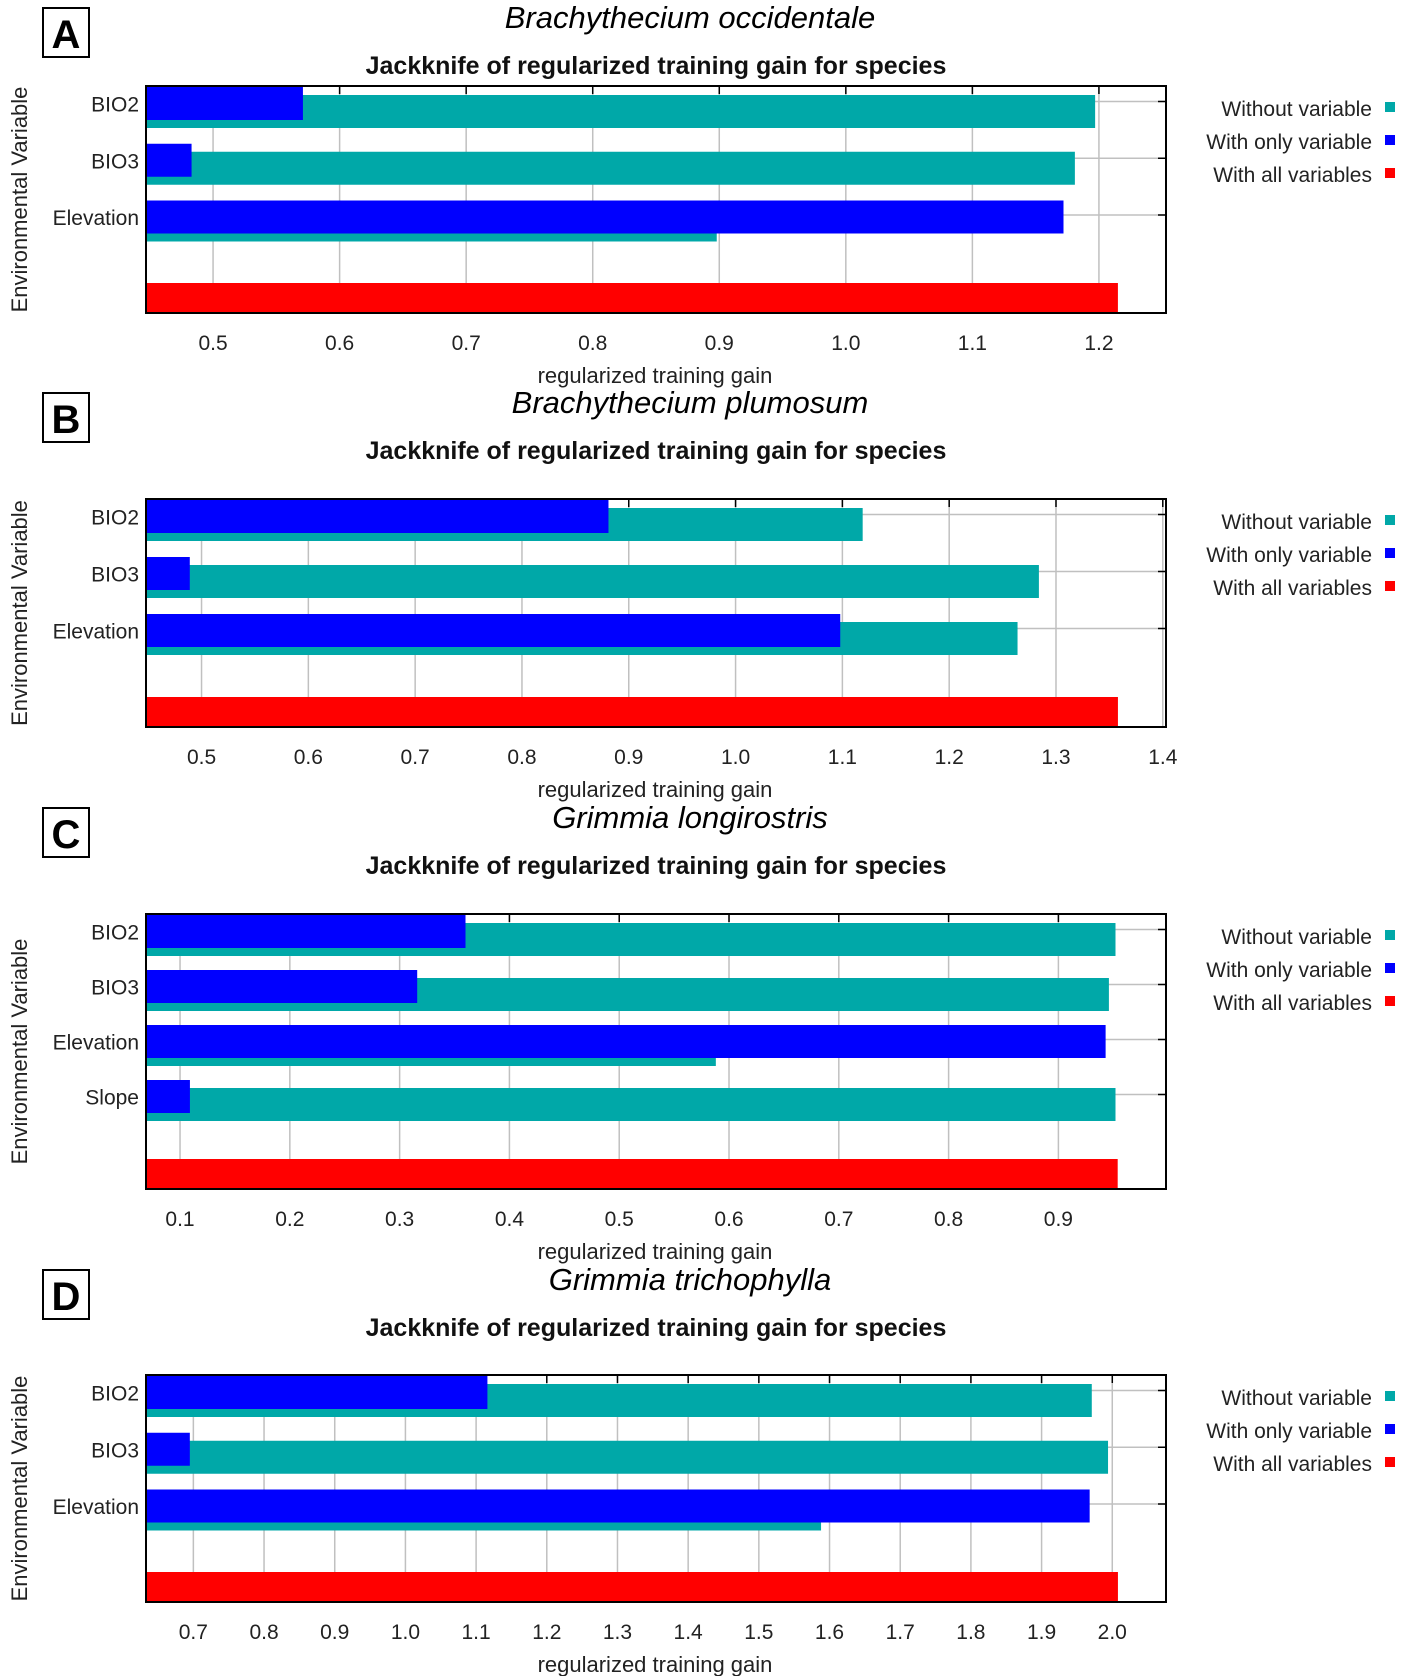 The image size is (1417, 1676). I want to click on x-tick-label: 1.6, so click(829, 1632).